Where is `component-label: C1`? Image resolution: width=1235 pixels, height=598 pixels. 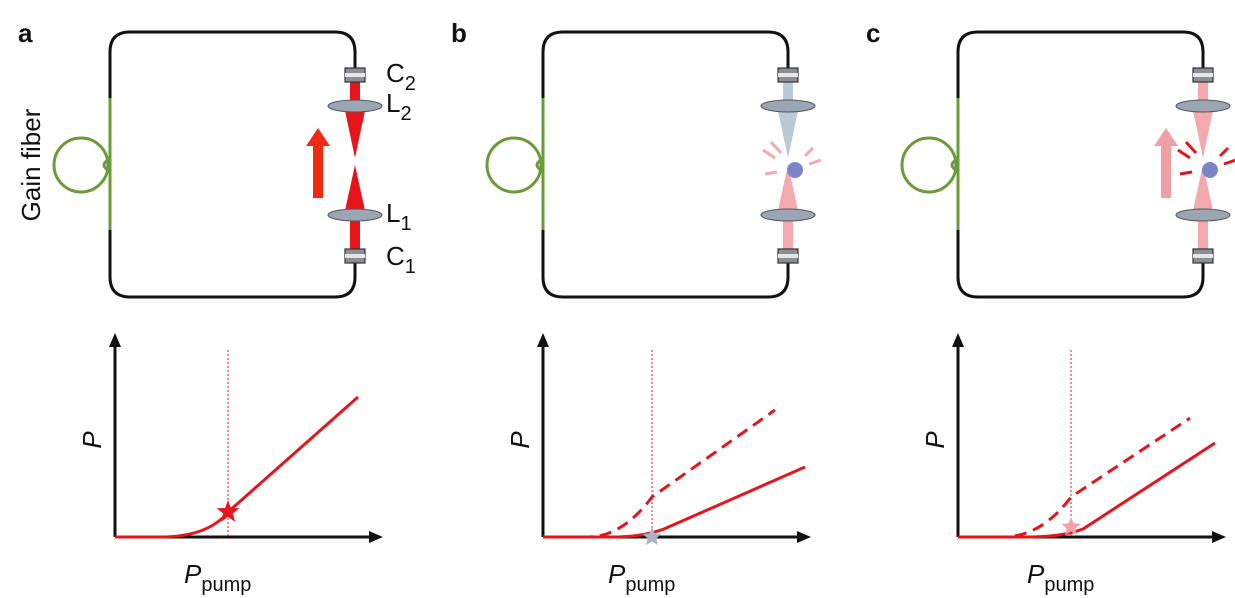 component-label: C1 is located at coordinates (401, 259).